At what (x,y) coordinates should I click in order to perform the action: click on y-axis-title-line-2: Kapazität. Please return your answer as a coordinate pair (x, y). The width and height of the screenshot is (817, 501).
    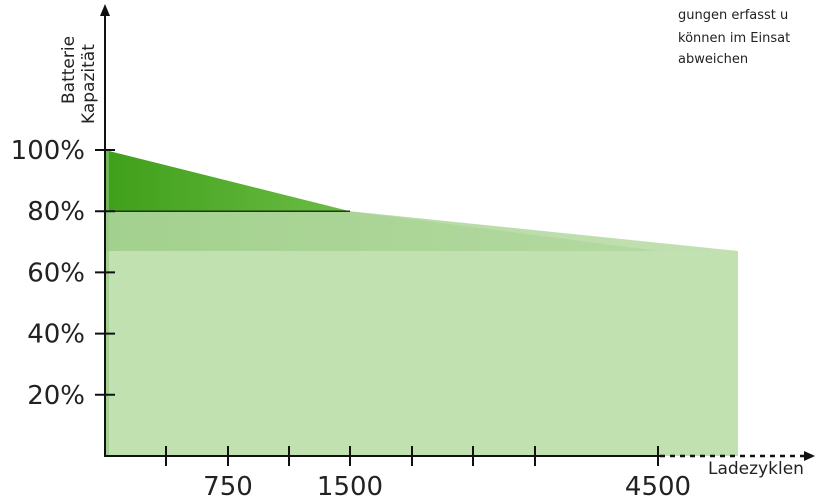
    Looking at the image, I should click on (89, 84).